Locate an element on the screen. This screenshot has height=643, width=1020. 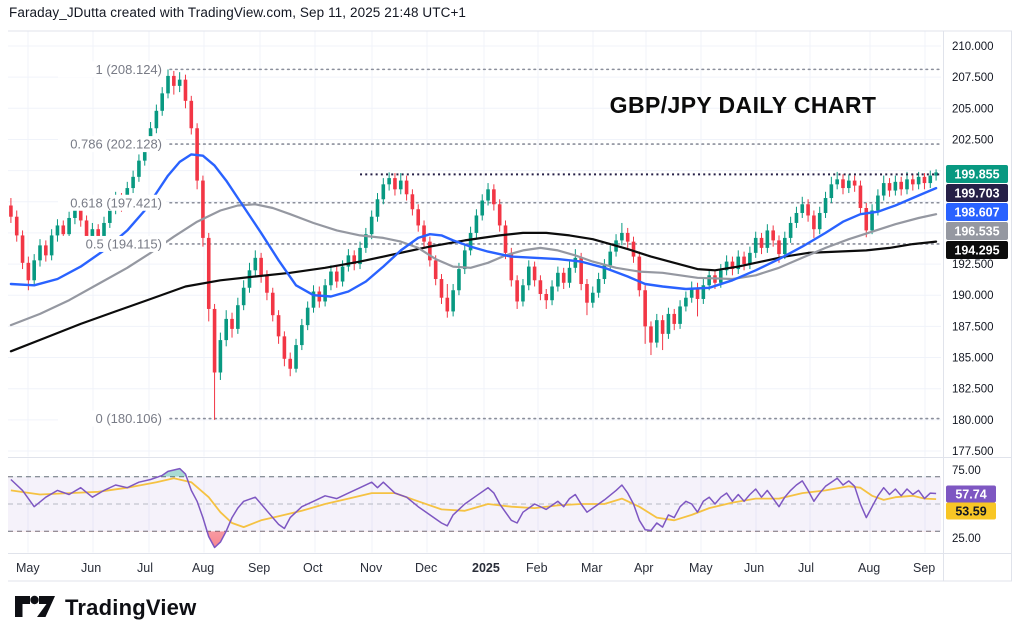
svg-text: 198.607 is located at coordinates (976, 213).